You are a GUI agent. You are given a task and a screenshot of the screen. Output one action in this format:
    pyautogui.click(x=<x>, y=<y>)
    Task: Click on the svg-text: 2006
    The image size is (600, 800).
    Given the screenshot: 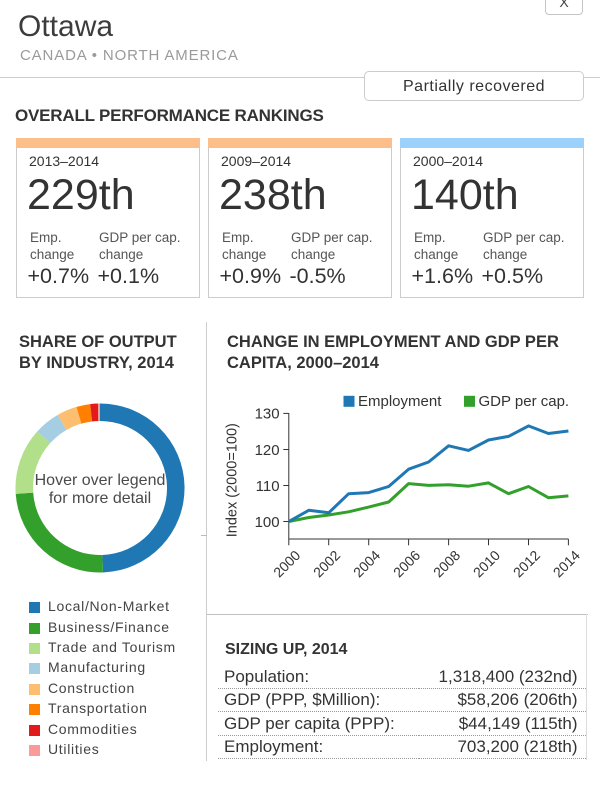 What is the action you would take?
    pyautogui.click(x=406, y=563)
    